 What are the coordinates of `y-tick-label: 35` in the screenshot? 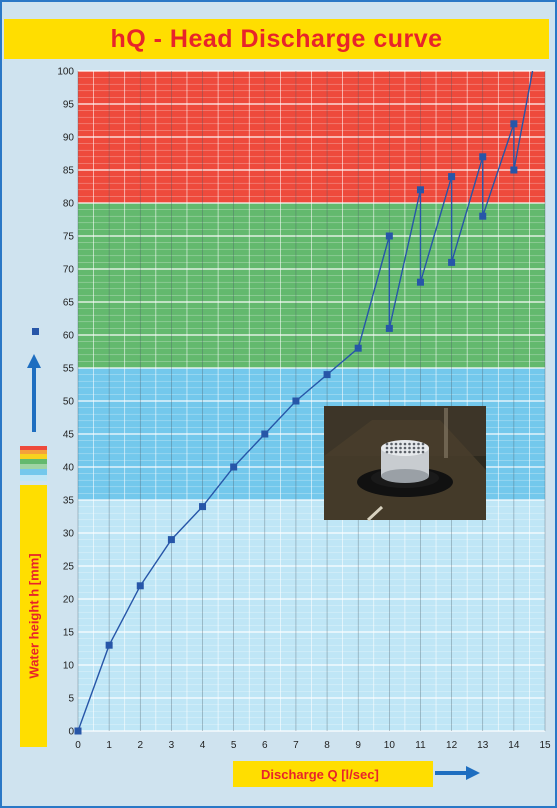 It's located at (69, 501).